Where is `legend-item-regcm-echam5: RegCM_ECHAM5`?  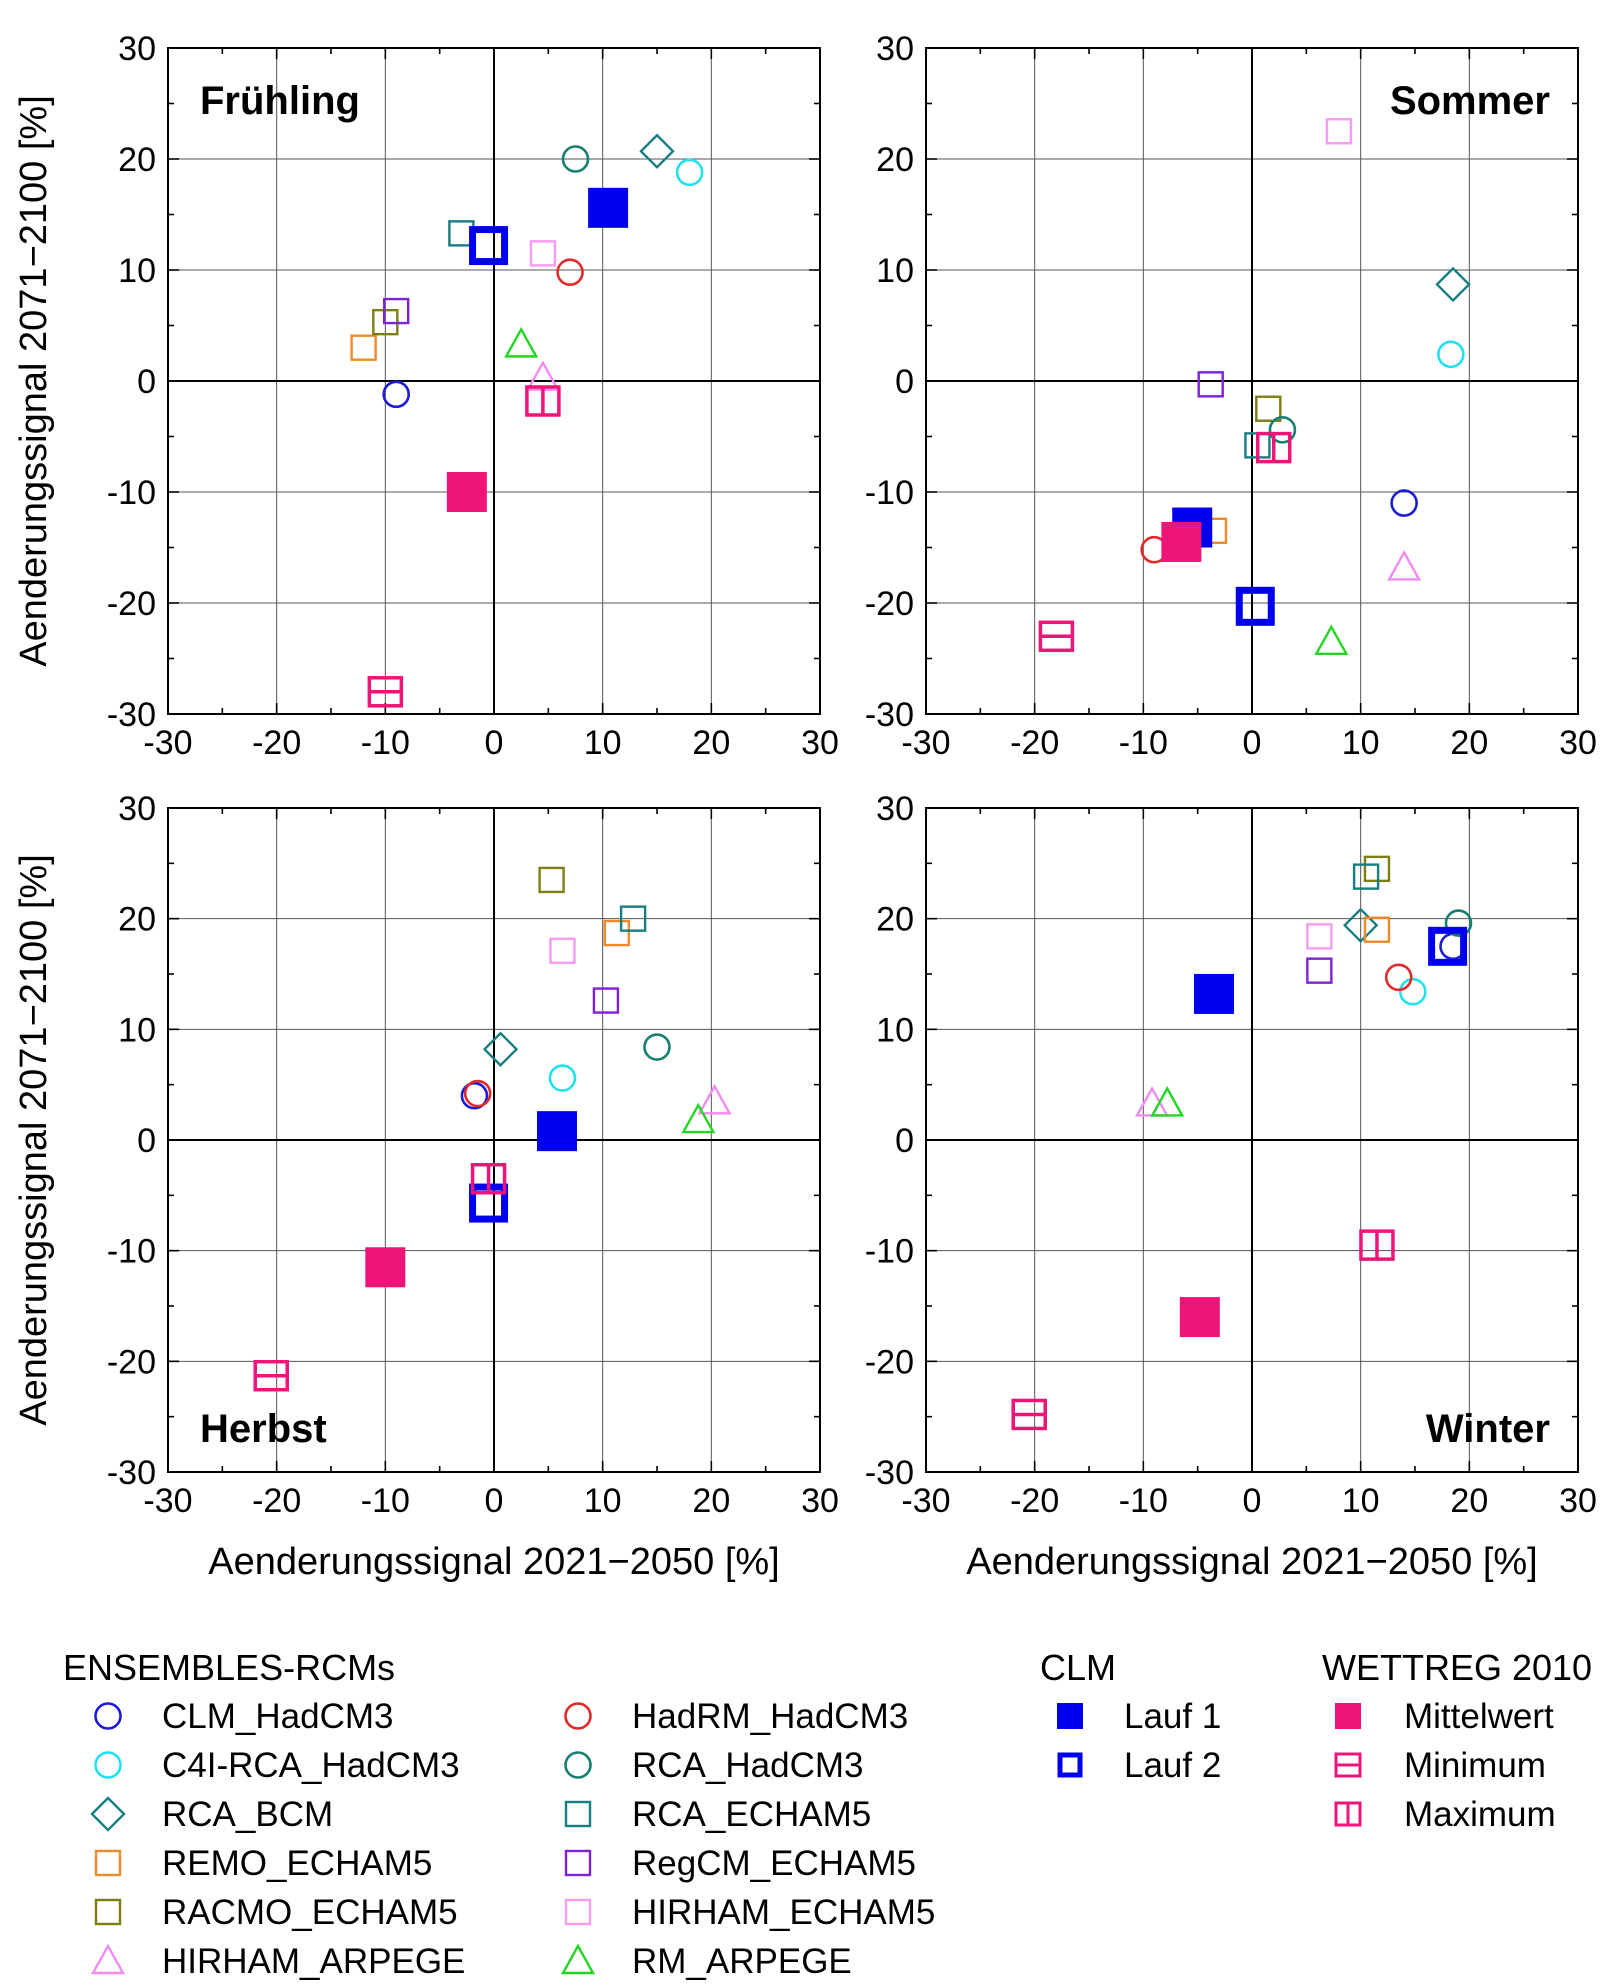 legend-item-regcm-echam5: RegCM_ECHAM5 is located at coordinates (740, 1863).